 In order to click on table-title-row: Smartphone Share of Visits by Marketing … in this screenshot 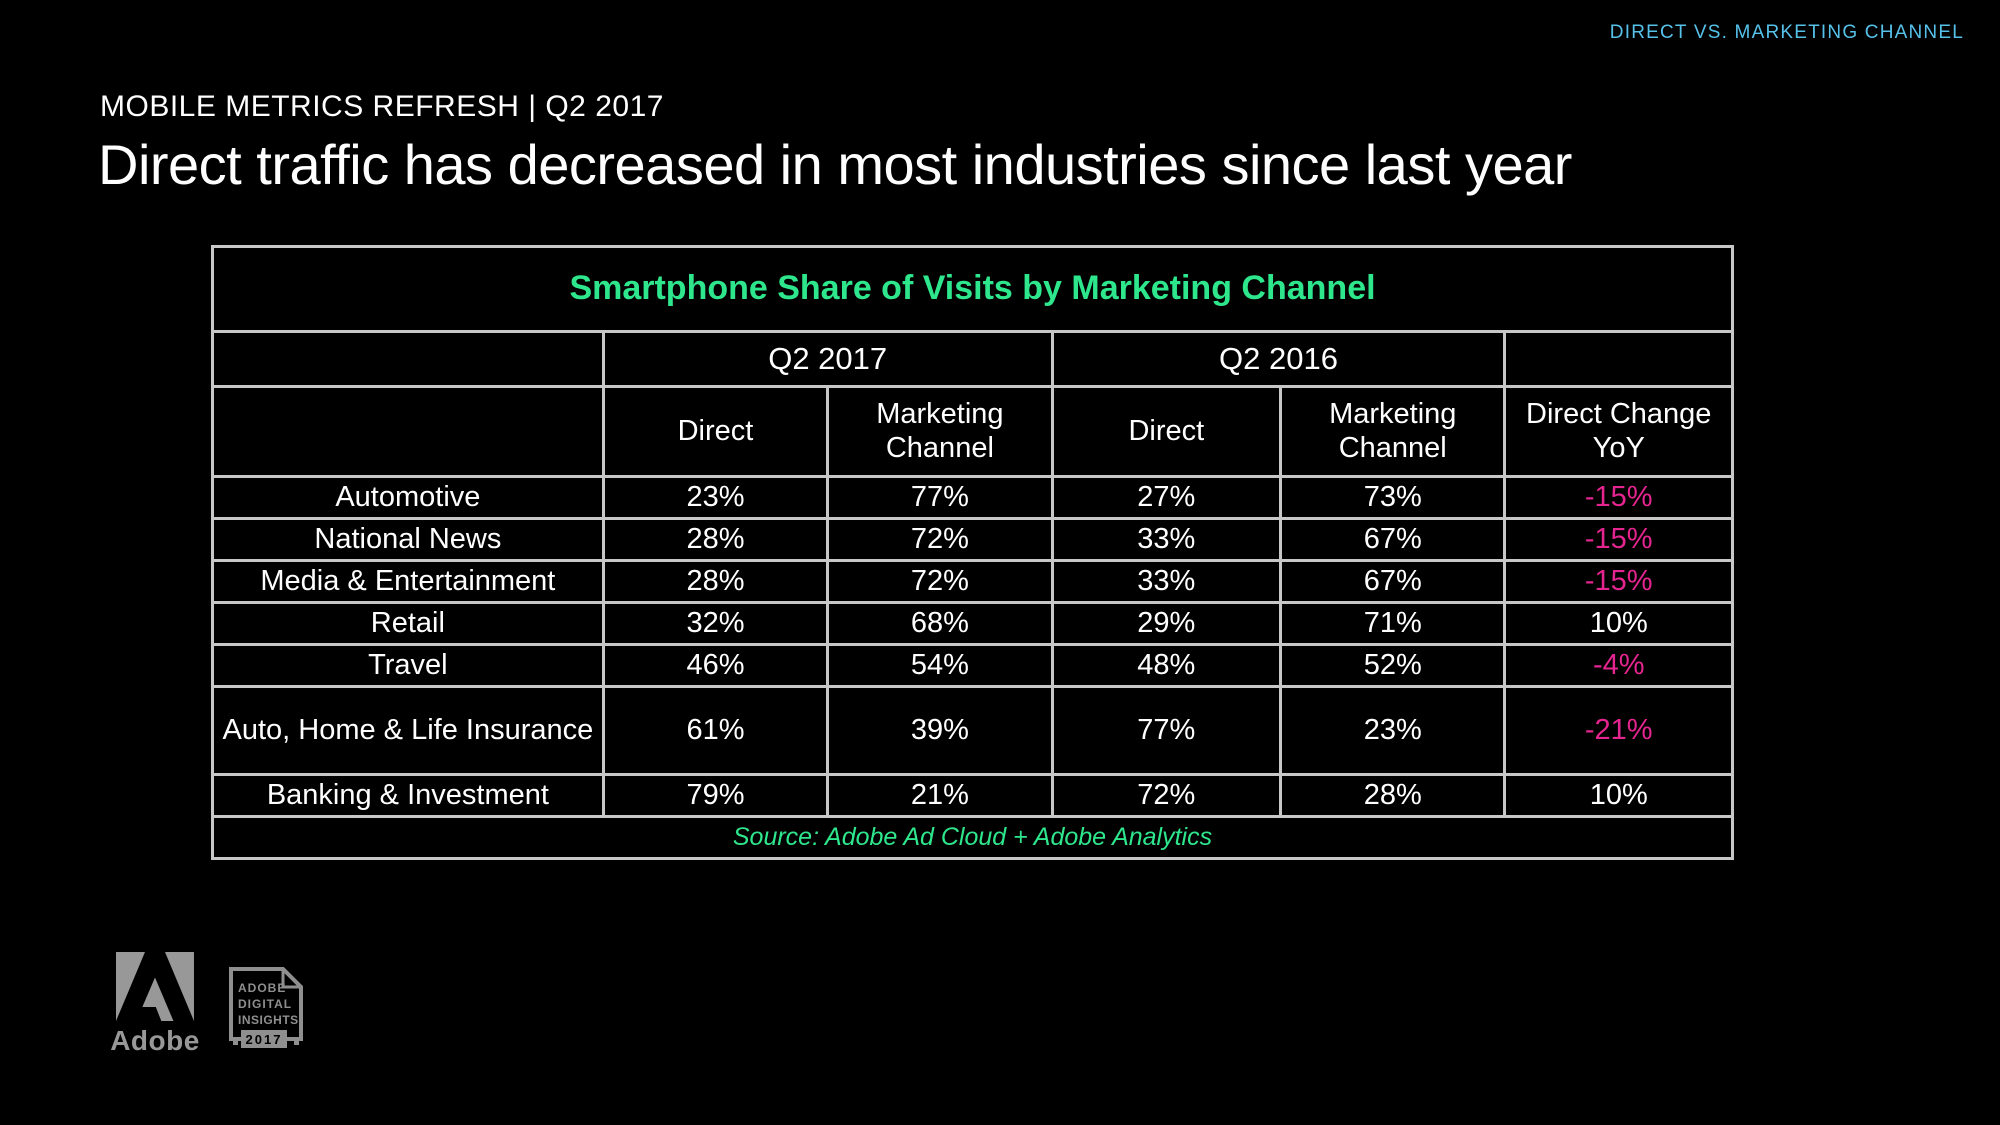, I will do `click(972, 289)`.